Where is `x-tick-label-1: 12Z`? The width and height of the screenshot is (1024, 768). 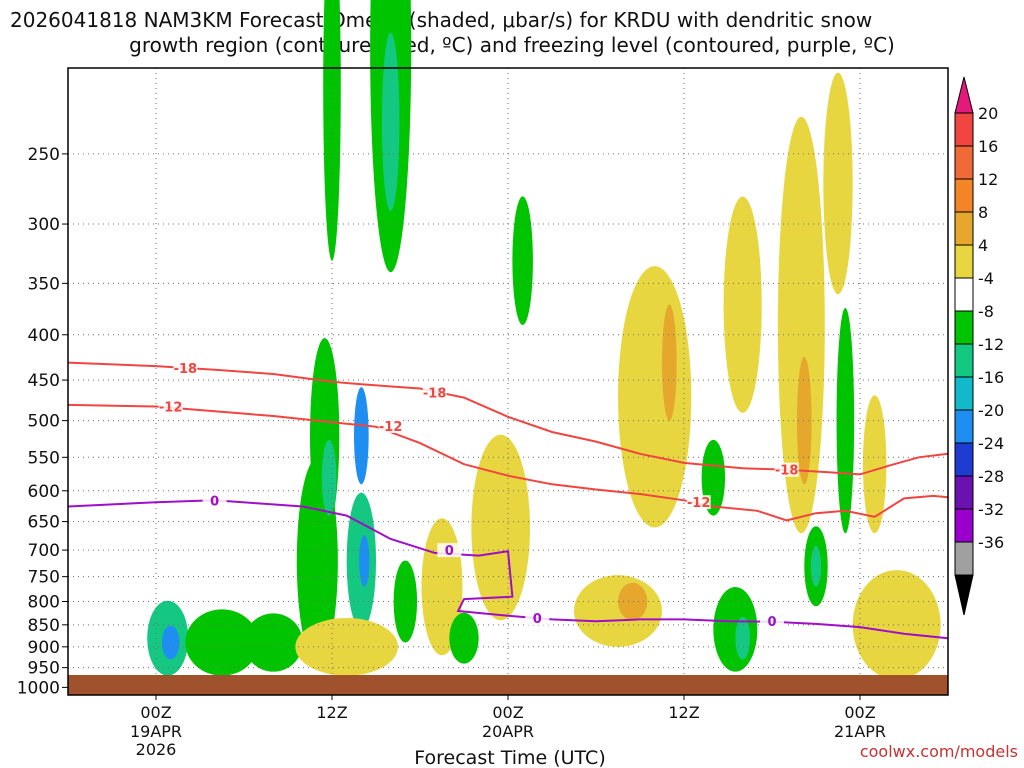 x-tick-label-1: 12Z is located at coordinates (331, 712).